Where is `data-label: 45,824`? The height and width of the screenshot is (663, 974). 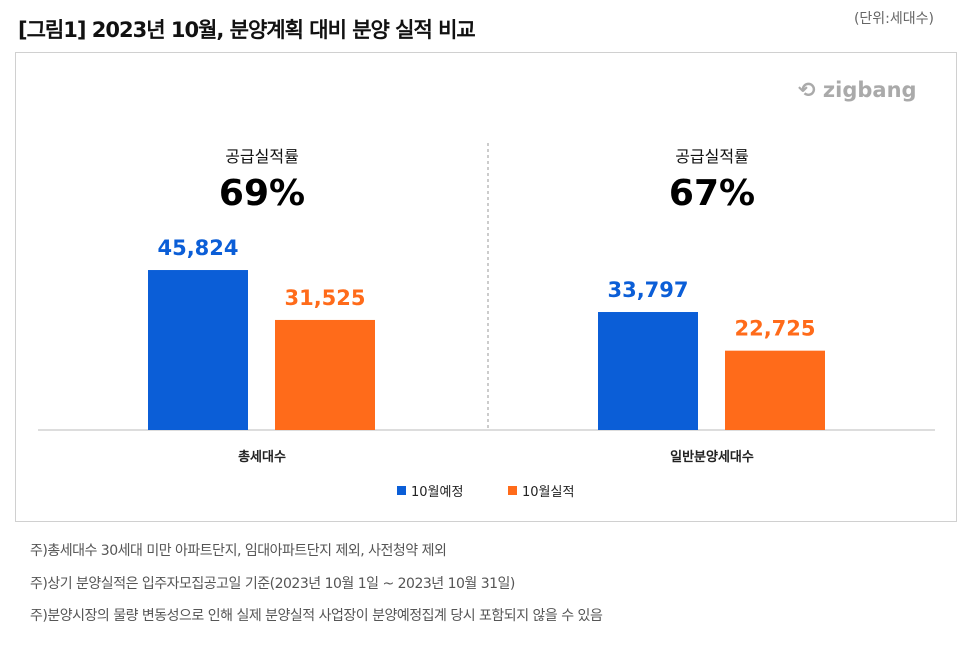 data-label: 45,824 is located at coordinates (197, 248).